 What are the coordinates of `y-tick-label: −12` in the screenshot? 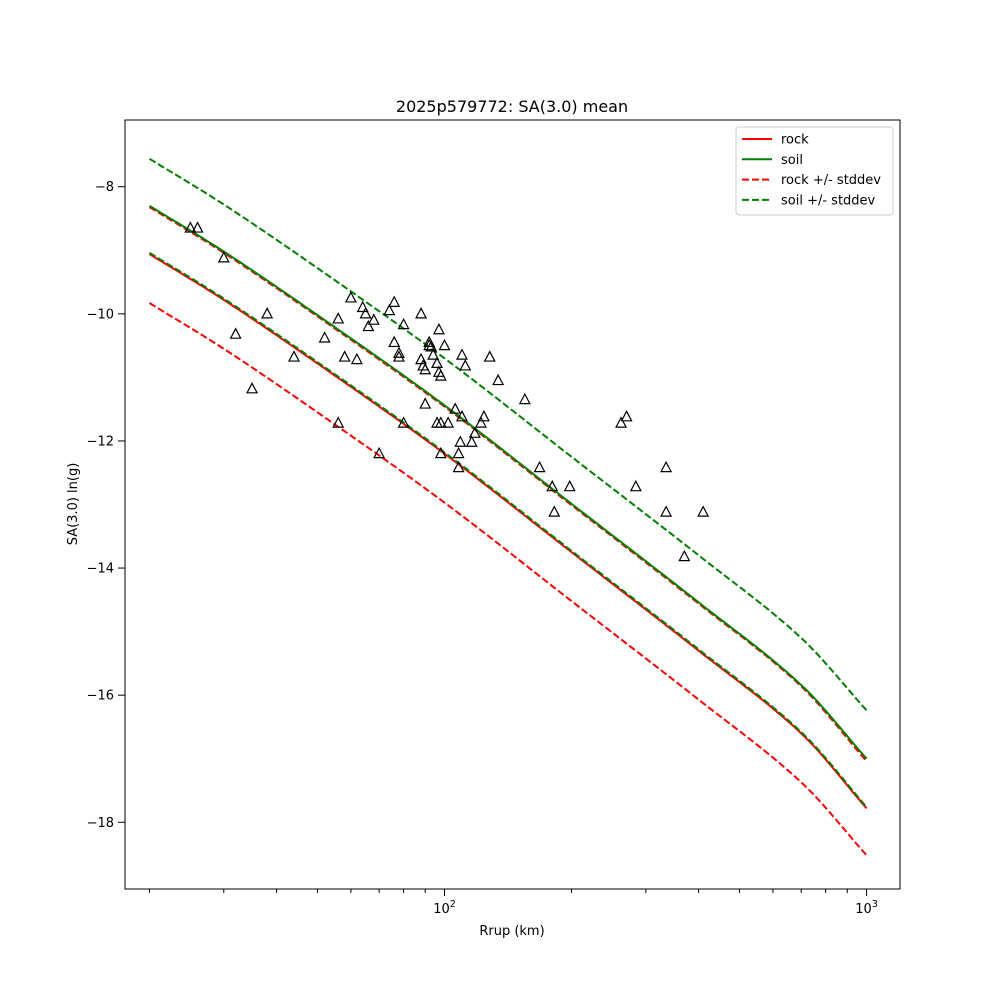 It's located at (100, 441).